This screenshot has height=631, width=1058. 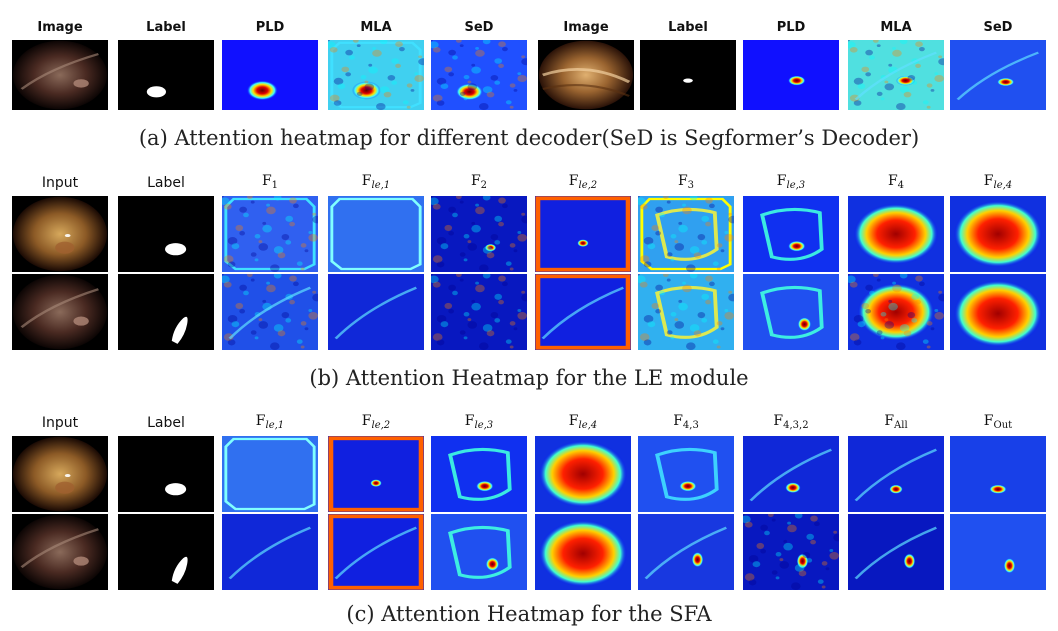 What do you see at coordinates (901, 185) in the screenshot?
I see `feature-subscript: 4` at bounding box center [901, 185].